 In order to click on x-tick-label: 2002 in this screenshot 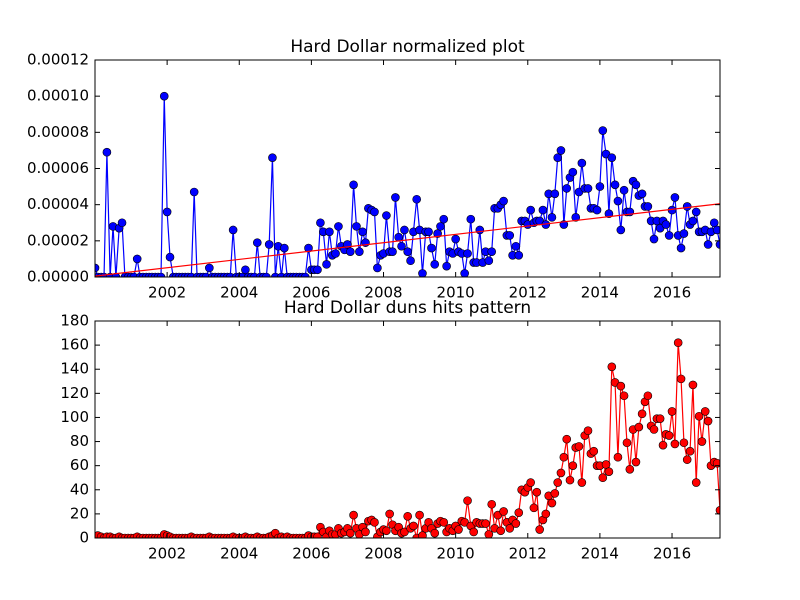, I will do `click(167, 293)`.